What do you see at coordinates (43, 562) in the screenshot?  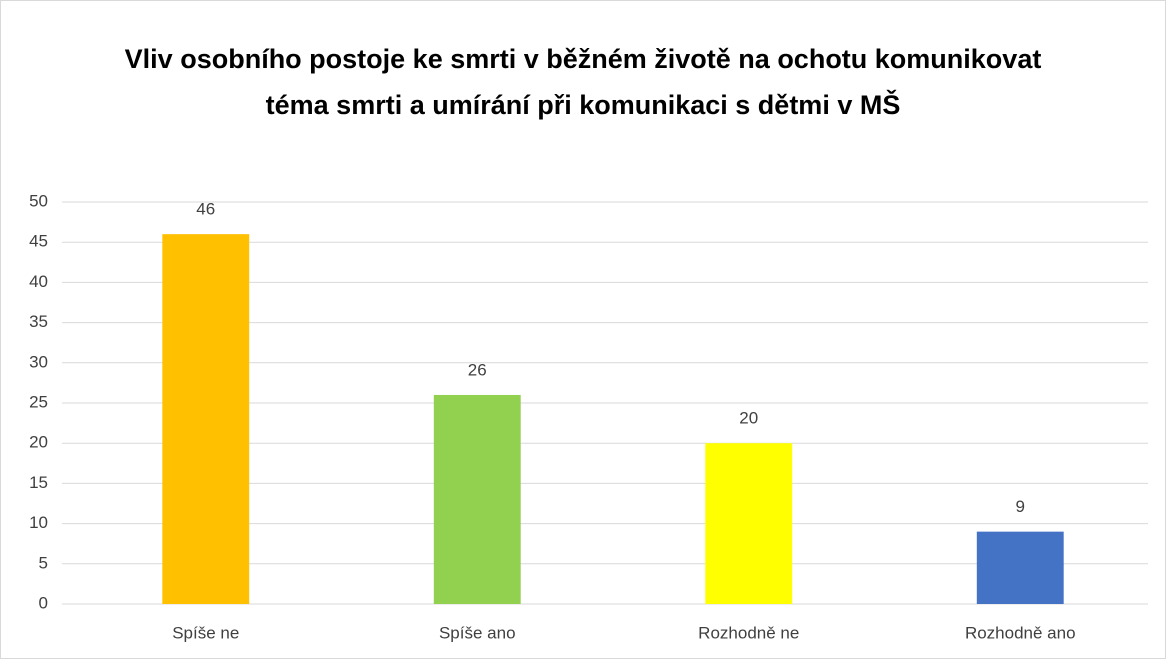 I see `y-tick-label: 5` at bounding box center [43, 562].